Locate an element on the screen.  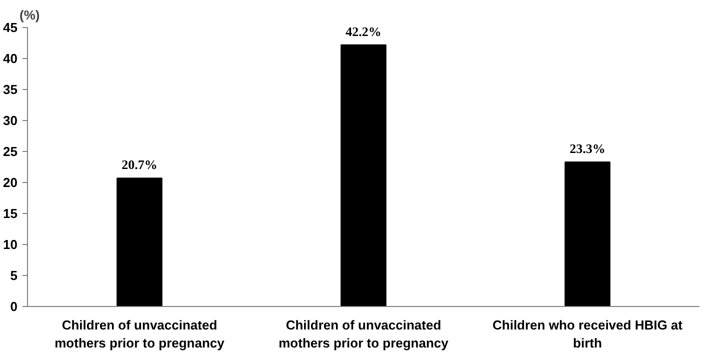
y-tick-label: 15 is located at coordinates (10, 213).